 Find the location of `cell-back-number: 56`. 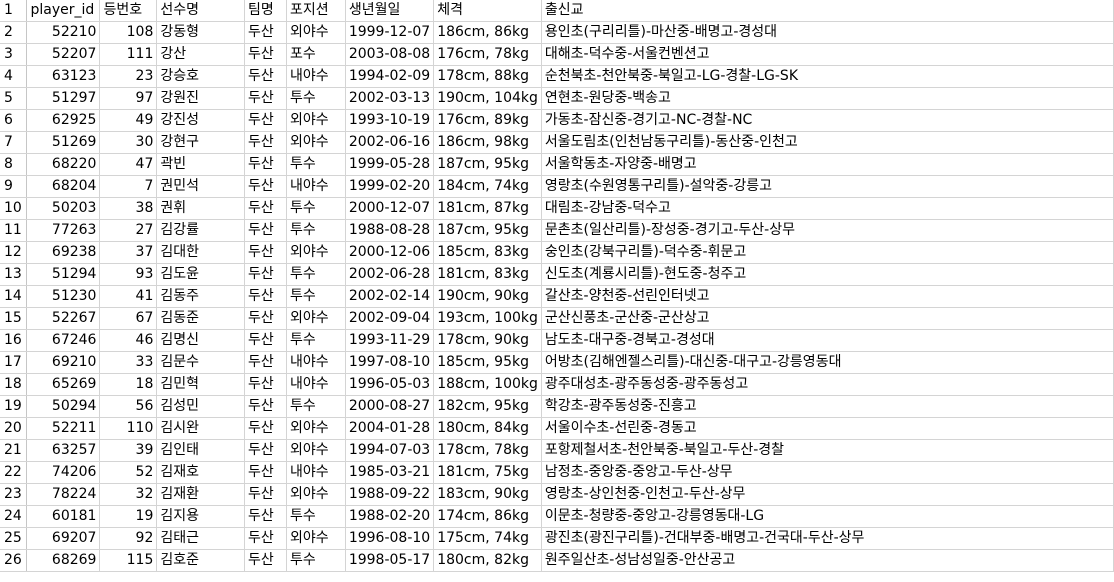

cell-back-number: 56 is located at coordinates (128, 406).